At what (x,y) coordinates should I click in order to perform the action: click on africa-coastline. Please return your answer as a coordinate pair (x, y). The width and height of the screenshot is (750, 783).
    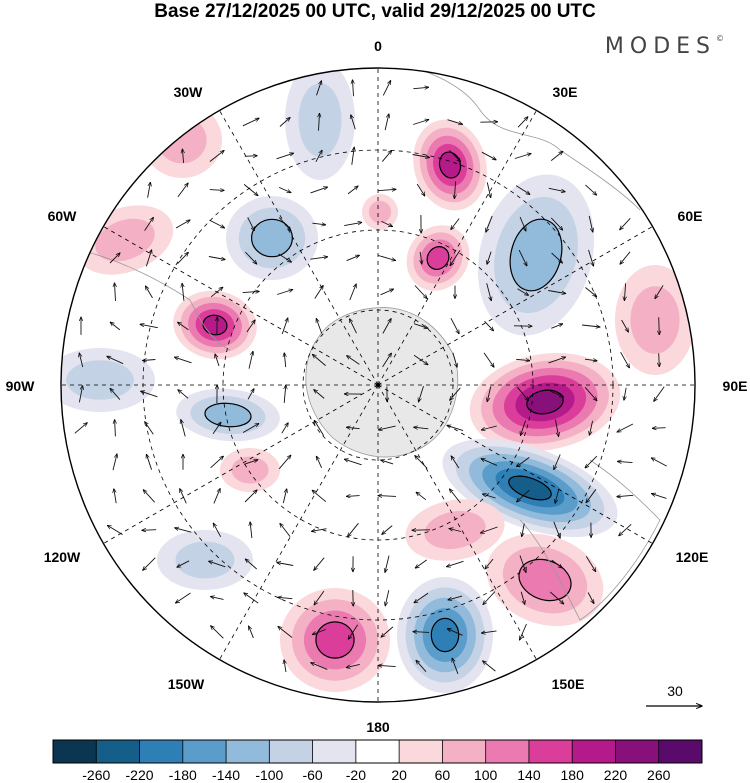
    Looking at the image, I should click on (517, 139).